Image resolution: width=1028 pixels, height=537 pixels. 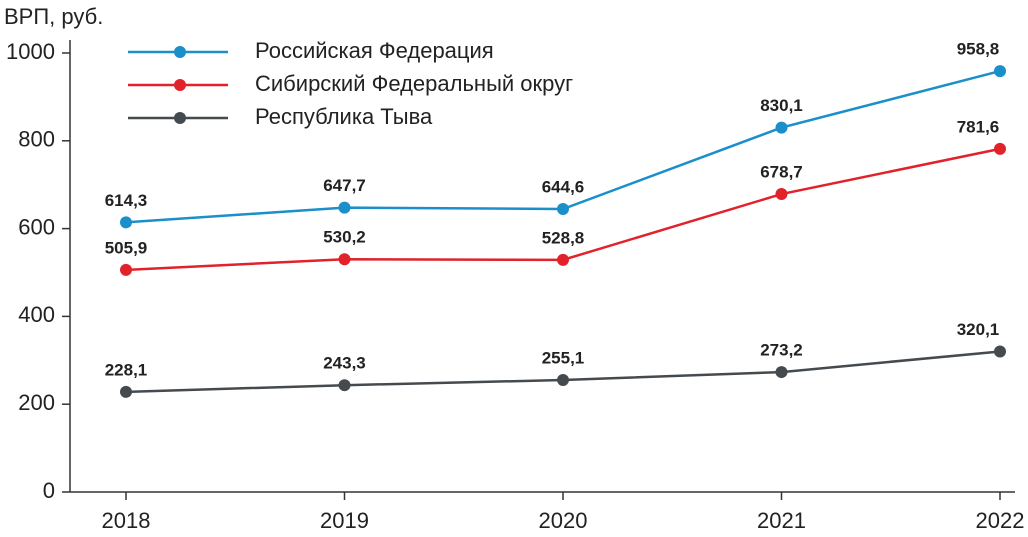 I want to click on data-label: 273,2, so click(x=781, y=350).